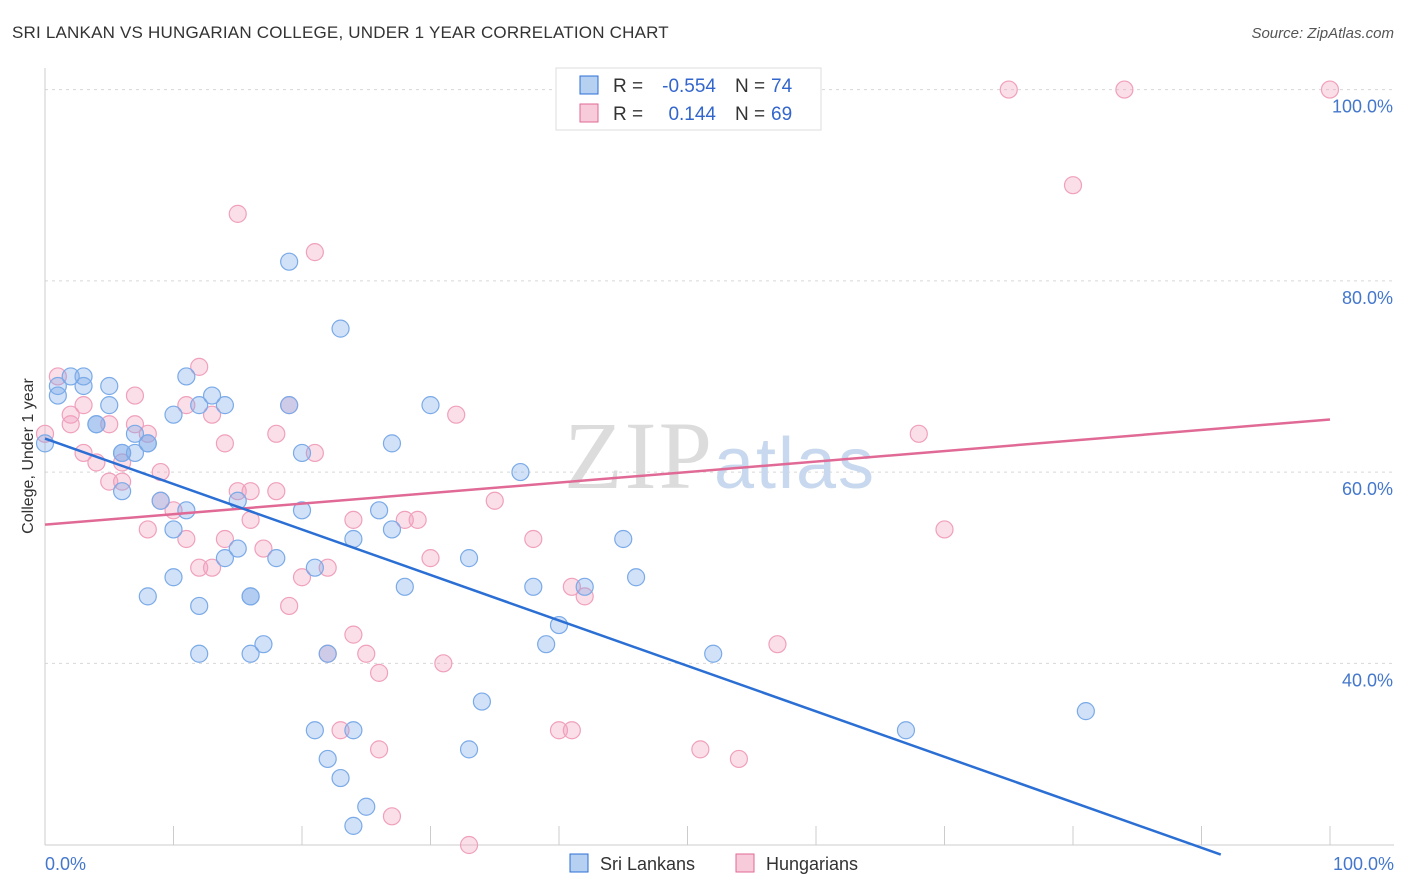 This screenshot has height=892, width=1406. What do you see at coordinates (65, 864) in the screenshot?
I see `x-tick-label-left: 0.0%` at bounding box center [65, 864].